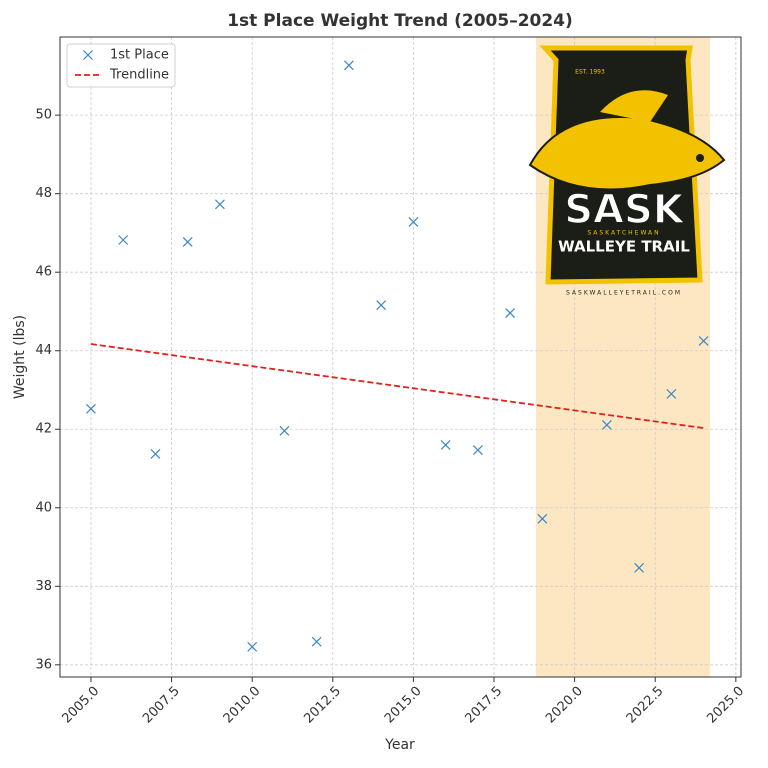 This screenshot has height=768, width=768. I want to click on y-tick-label: 42, so click(43, 429).